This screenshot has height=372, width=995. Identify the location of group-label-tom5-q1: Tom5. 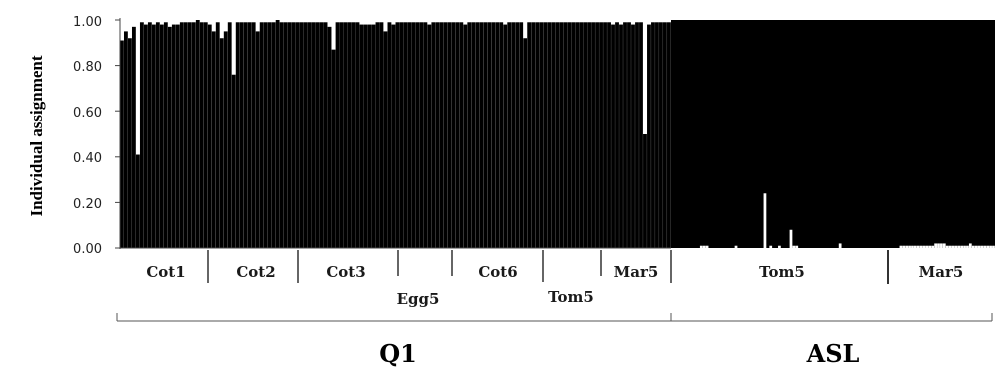
(571, 297).